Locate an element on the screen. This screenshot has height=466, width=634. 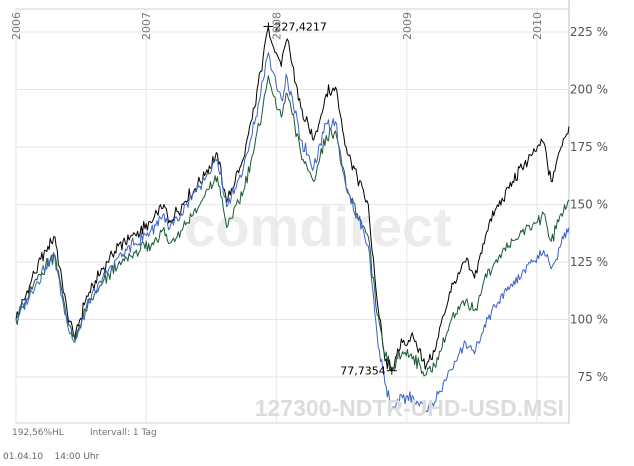
y-tick-label: 150 % is located at coordinates (589, 205).